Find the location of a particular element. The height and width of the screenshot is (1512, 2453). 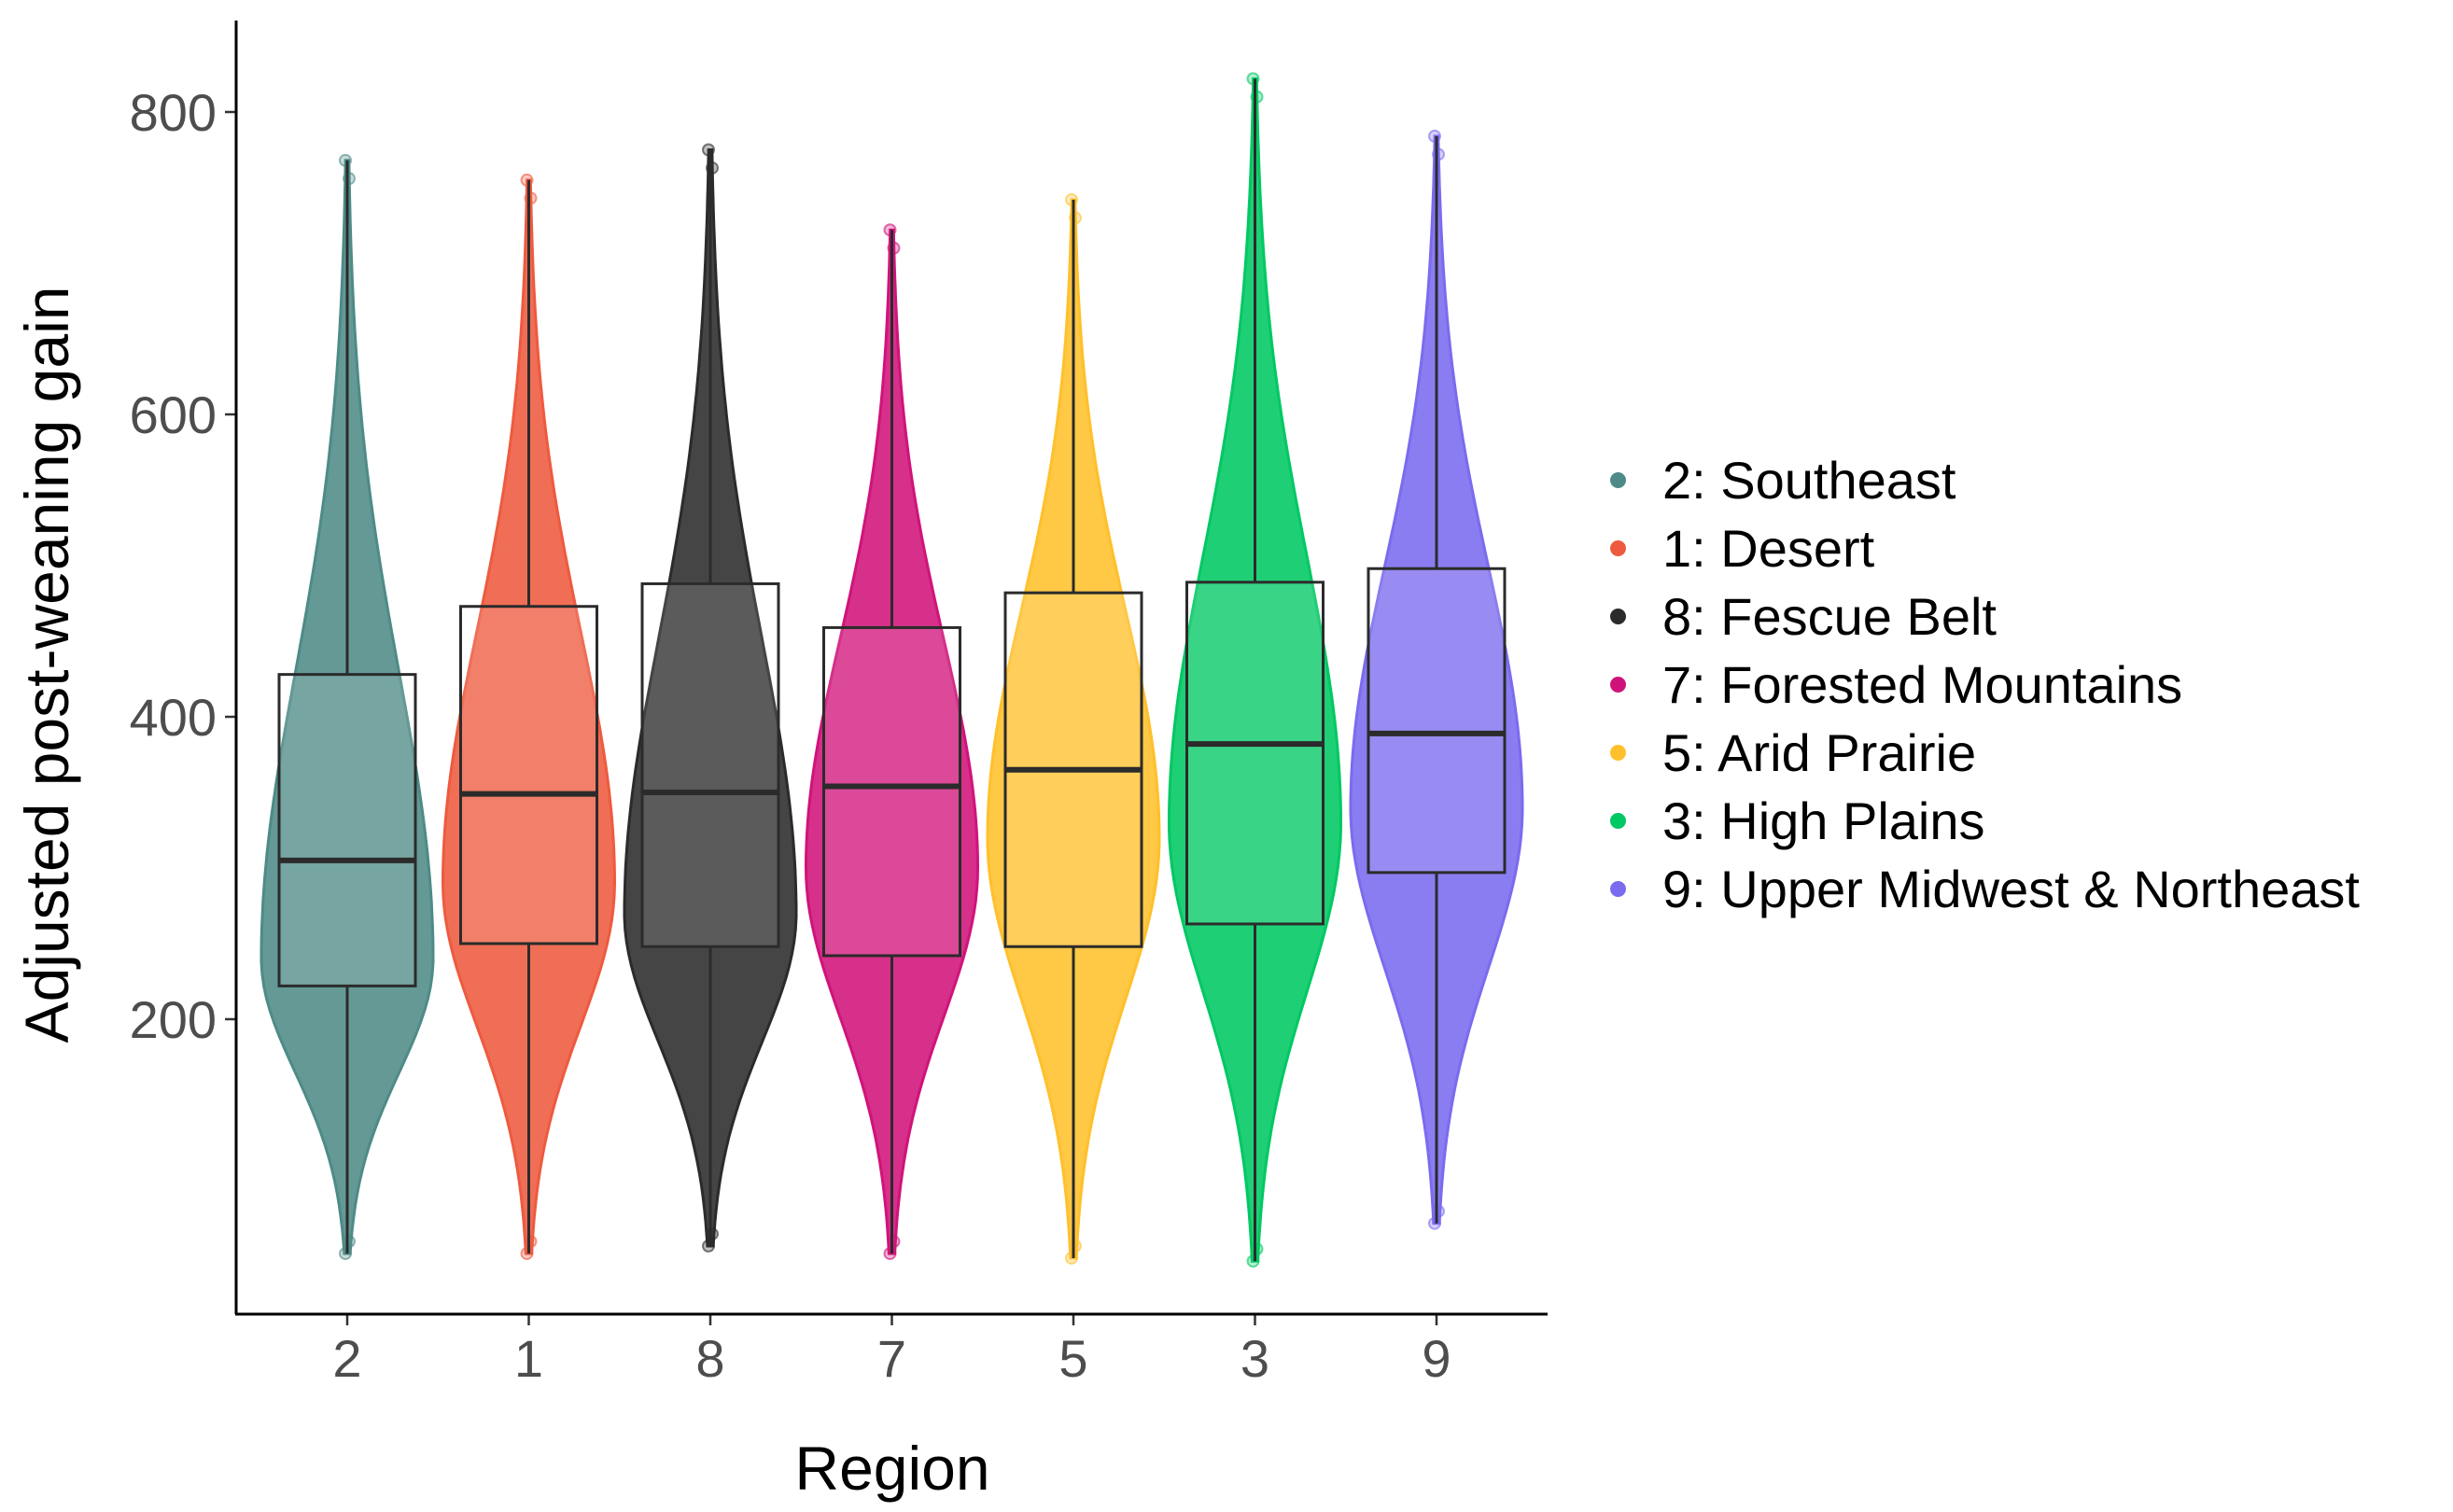

legend-label: 1: Desert is located at coordinates (1768, 548).